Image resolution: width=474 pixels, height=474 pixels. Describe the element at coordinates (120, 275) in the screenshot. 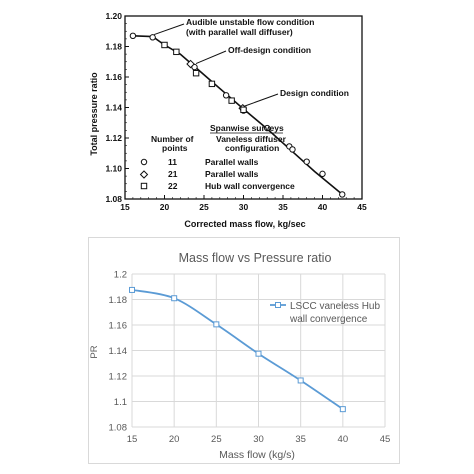

I see `excel-y-tick-label: 1.2` at that location.